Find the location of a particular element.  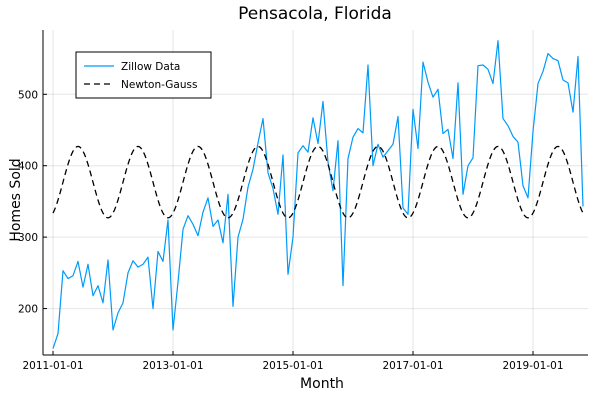

x-tick-label: 2019-01-01 is located at coordinates (532, 366).